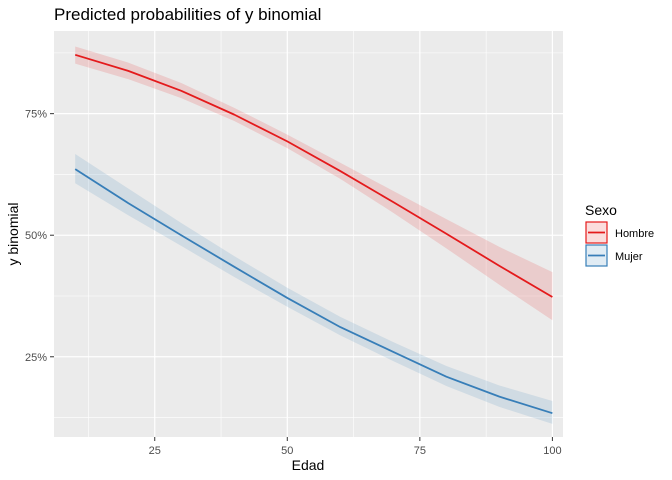 This screenshot has width=672, height=480. I want to click on legend: Sexo Hombre Mujer, so click(619, 234).